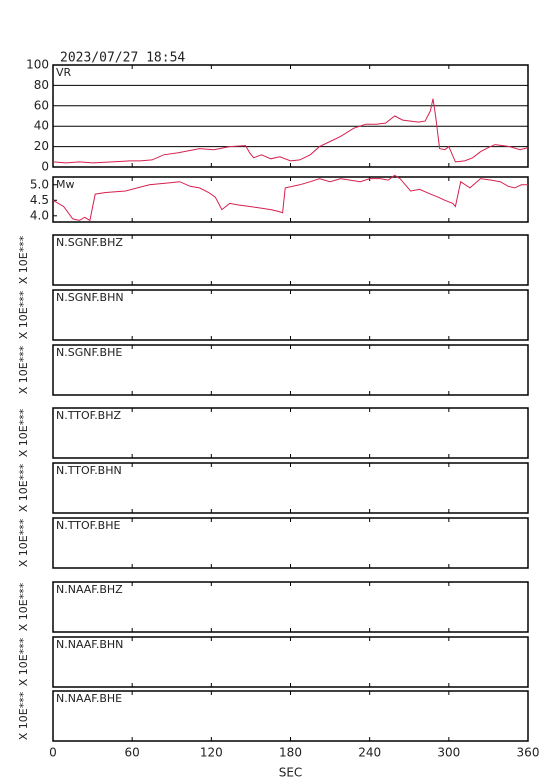  What do you see at coordinates (290, 753) in the screenshot?
I see `x-tick-label: 180` at bounding box center [290, 753].